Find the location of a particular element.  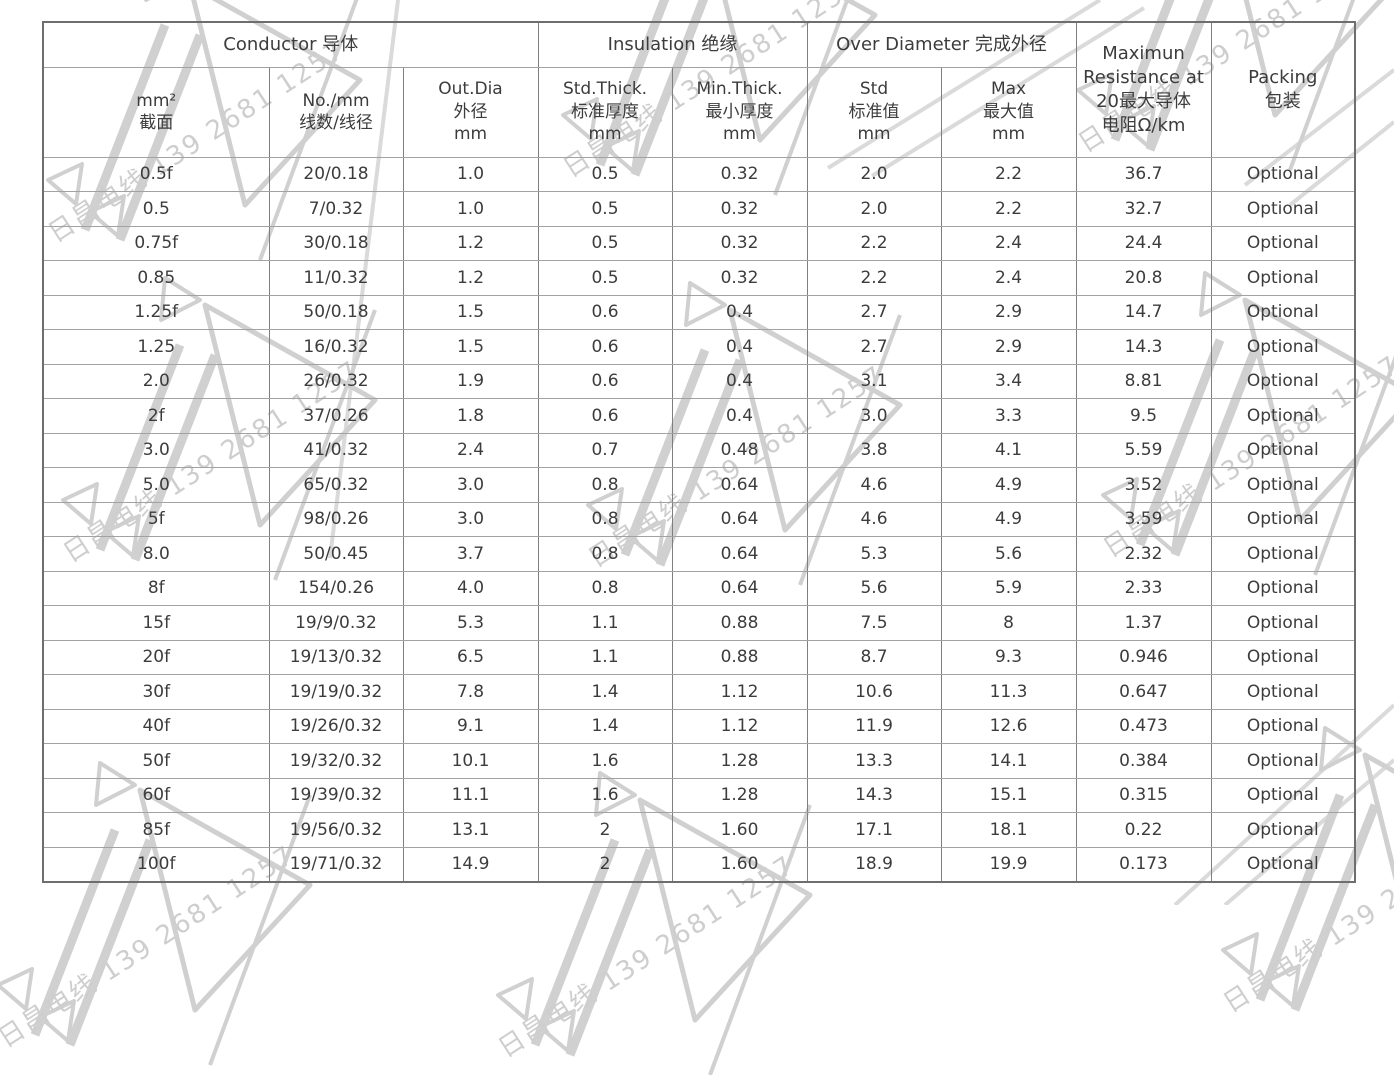

table-cell: 8.81 is located at coordinates (1143, 381).